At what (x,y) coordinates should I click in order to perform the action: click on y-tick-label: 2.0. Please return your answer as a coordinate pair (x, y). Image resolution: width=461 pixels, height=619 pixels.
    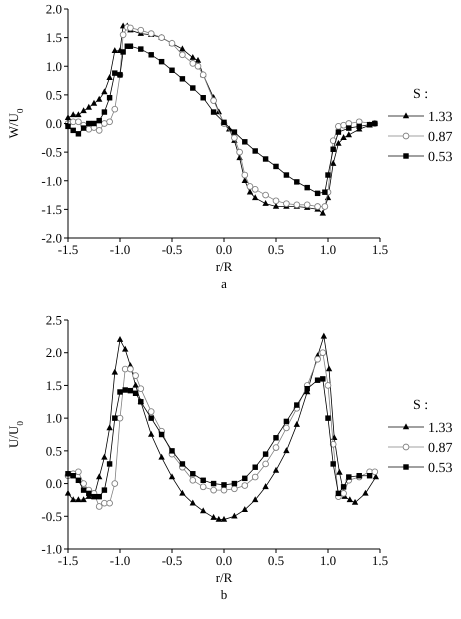
    Looking at the image, I should click on (54, 9).